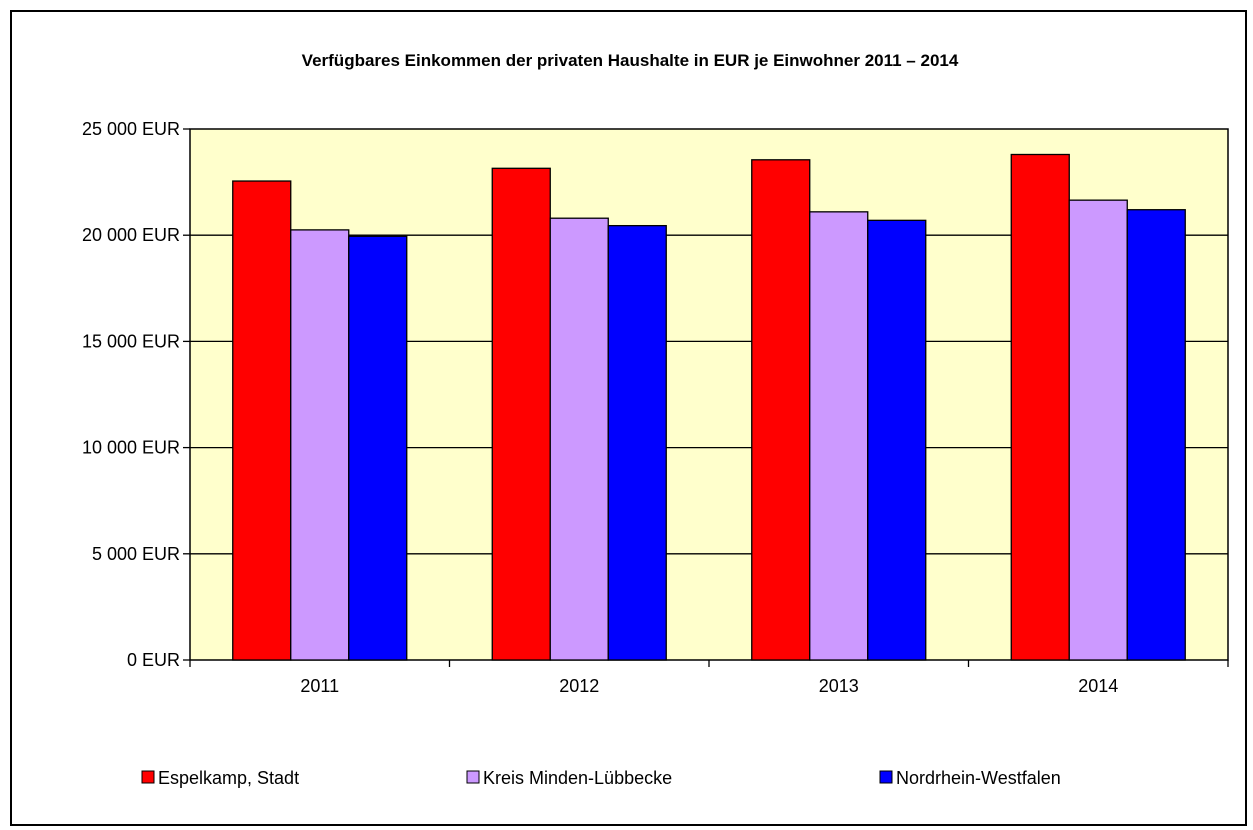 Image resolution: width=1253 pixels, height=830 pixels. Describe the element at coordinates (131, 341) in the screenshot. I see `y-tick-label: 15 000 EUR` at that location.